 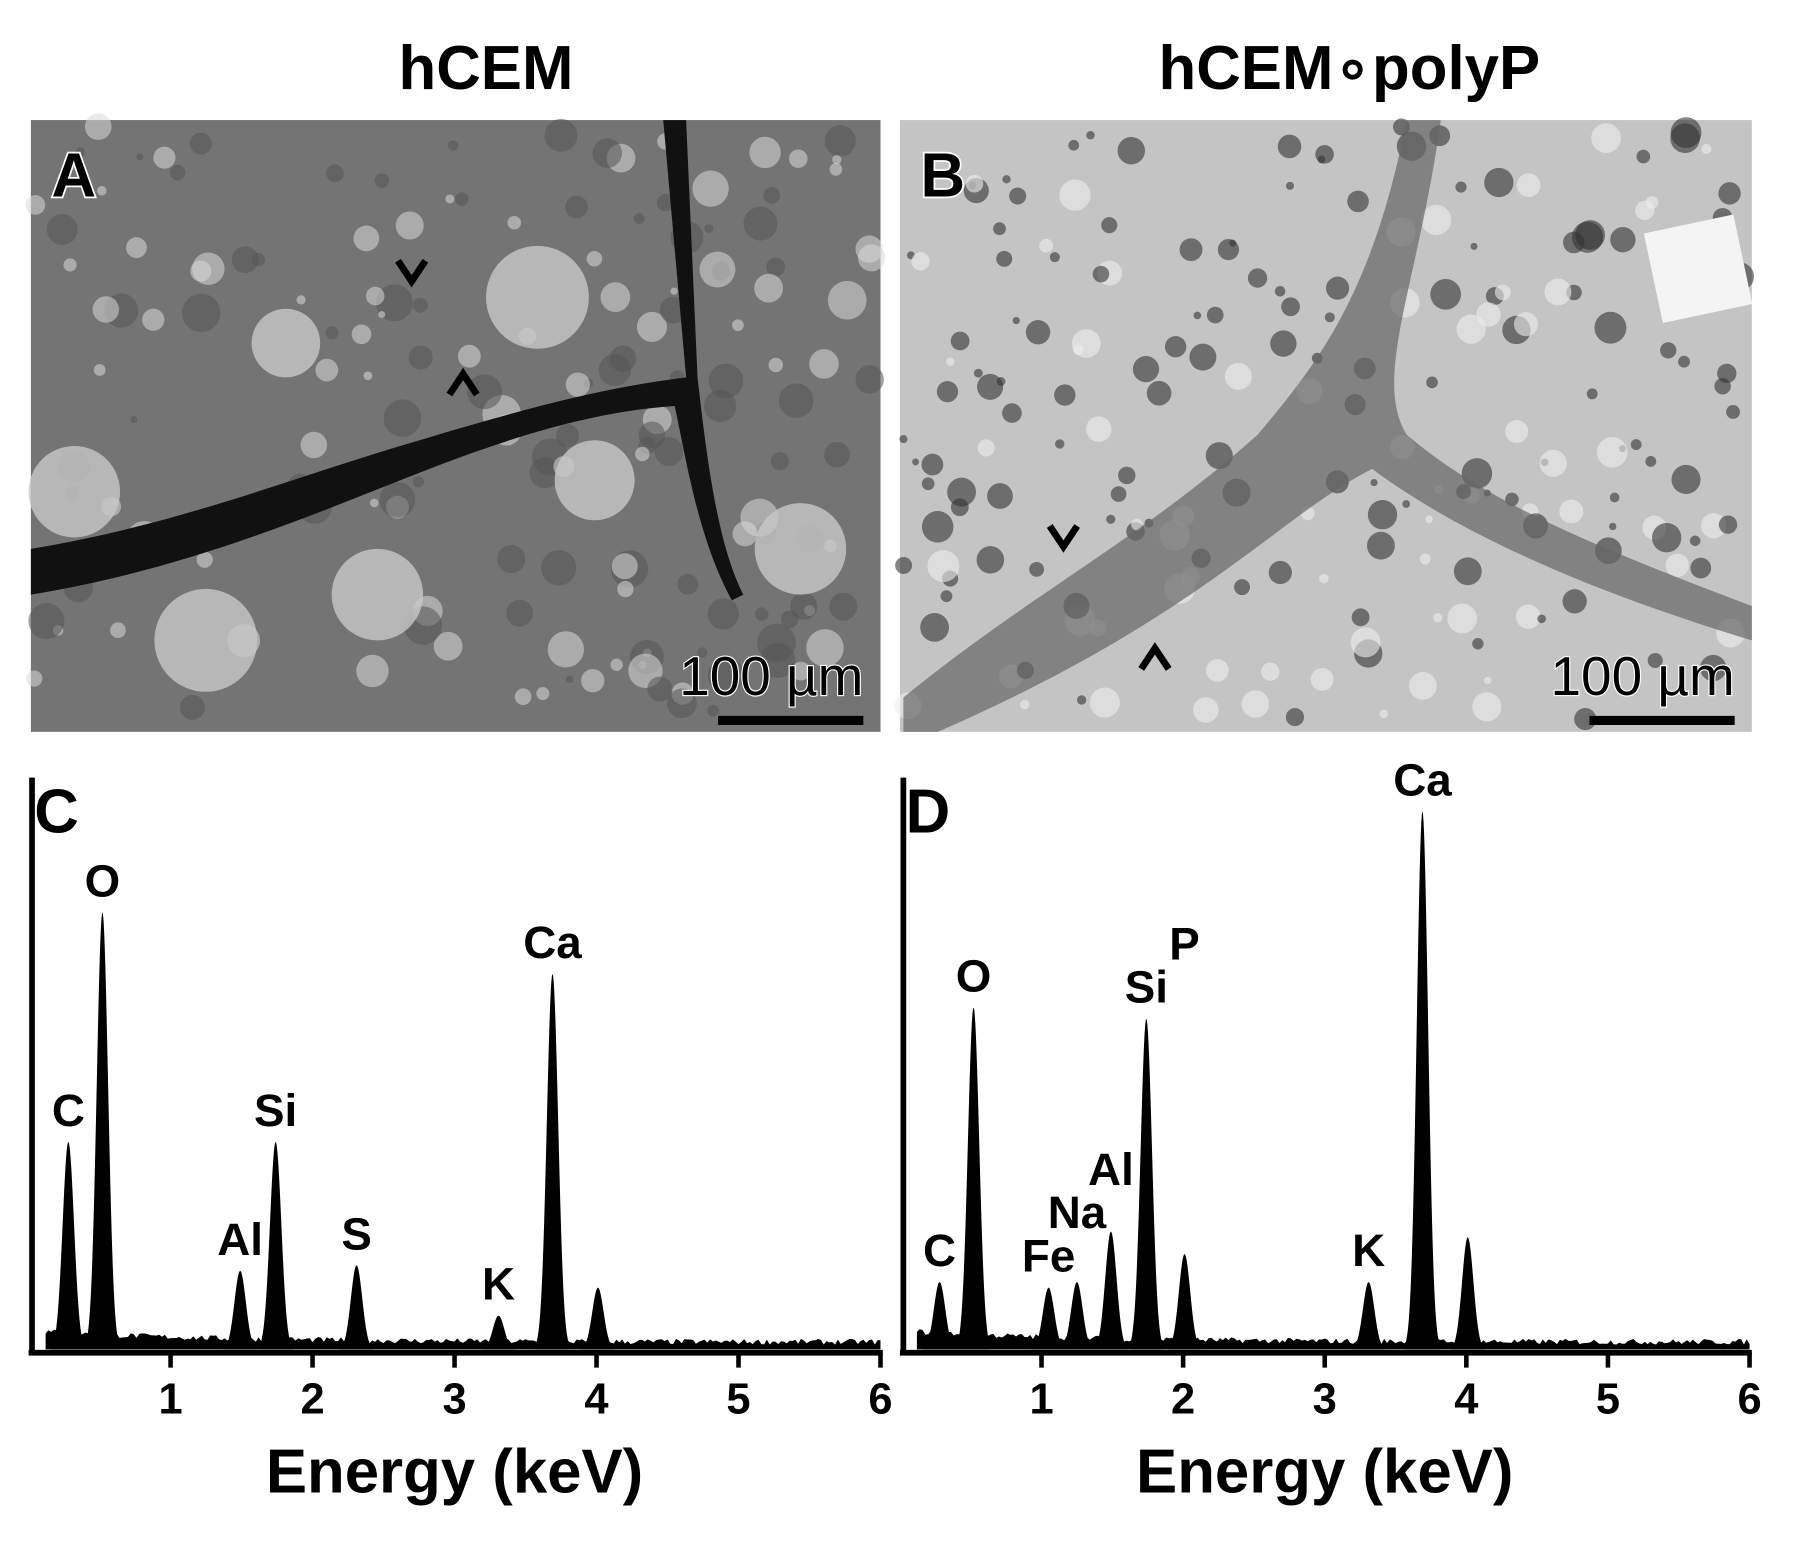 What do you see at coordinates (454, 1471) in the screenshot?
I see `x-axis-title: Energy (keV)` at bounding box center [454, 1471].